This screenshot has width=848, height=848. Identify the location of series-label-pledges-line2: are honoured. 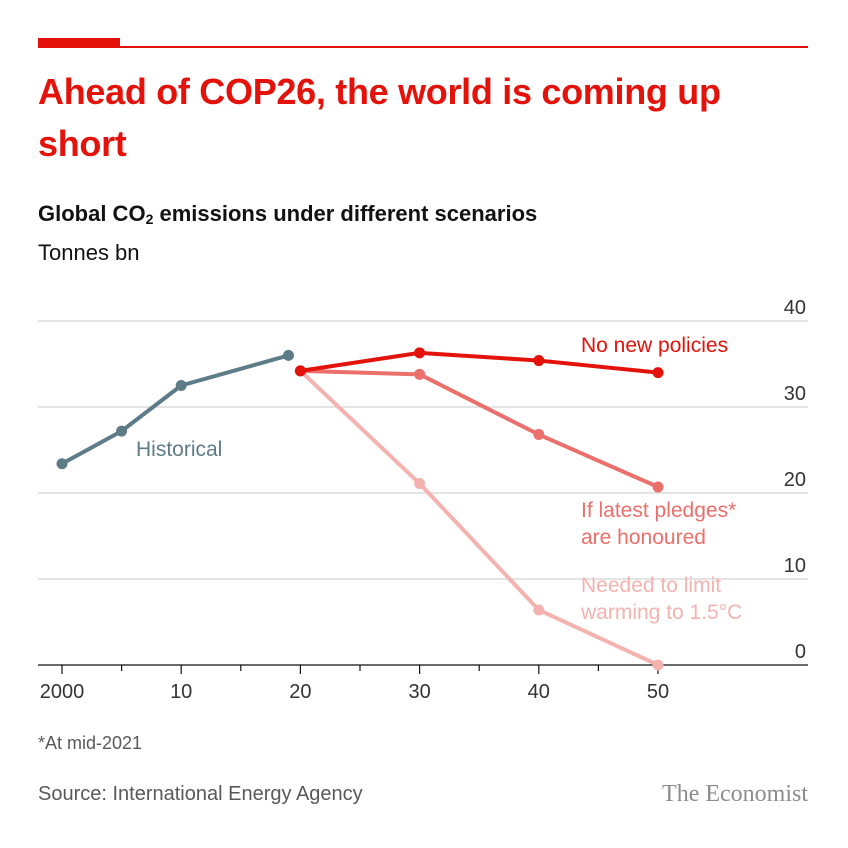
(643, 537).